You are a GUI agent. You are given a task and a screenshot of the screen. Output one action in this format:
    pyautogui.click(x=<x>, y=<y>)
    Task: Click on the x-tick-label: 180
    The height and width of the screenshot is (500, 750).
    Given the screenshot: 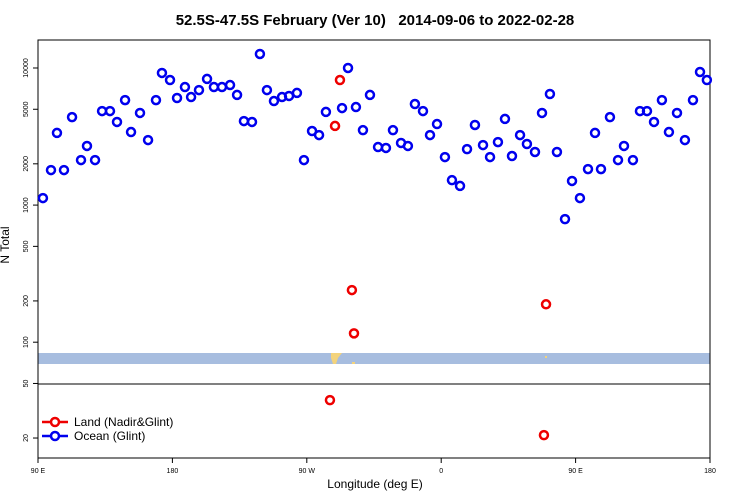 What is the action you would take?
    pyautogui.click(x=710, y=471)
    